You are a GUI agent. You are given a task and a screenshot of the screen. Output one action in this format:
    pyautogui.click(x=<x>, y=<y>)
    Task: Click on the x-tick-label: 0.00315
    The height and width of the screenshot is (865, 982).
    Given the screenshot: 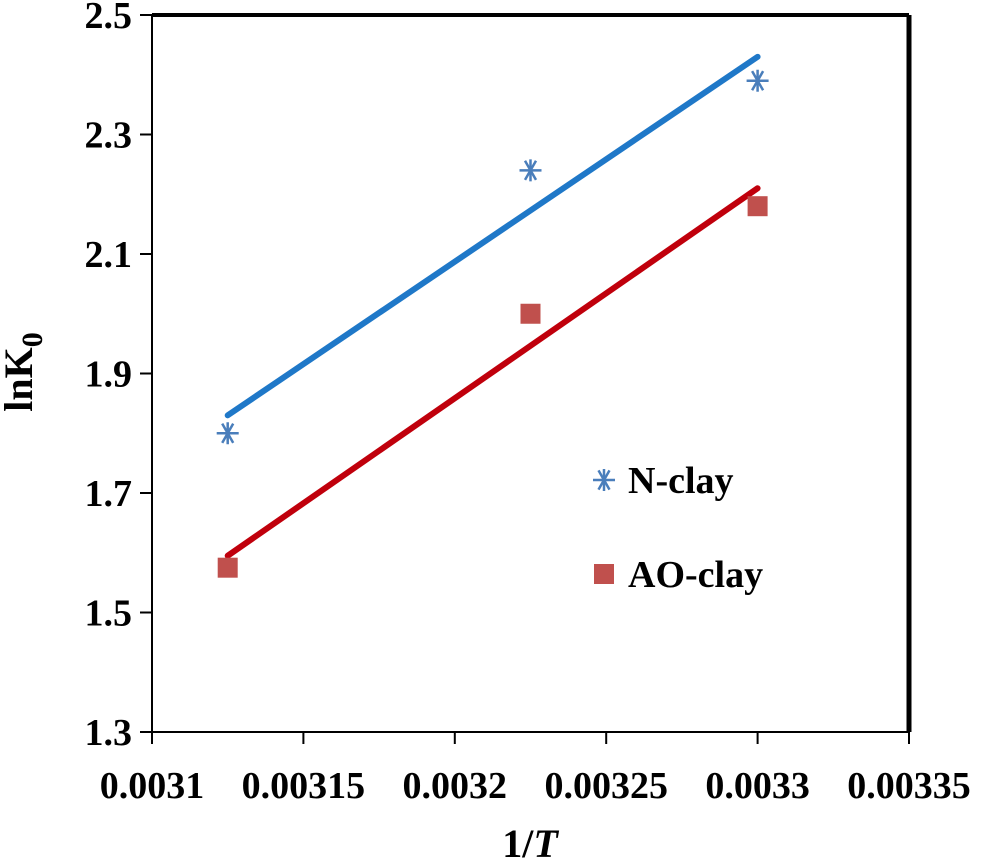 What is the action you would take?
    pyautogui.click(x=304, y=786)
    